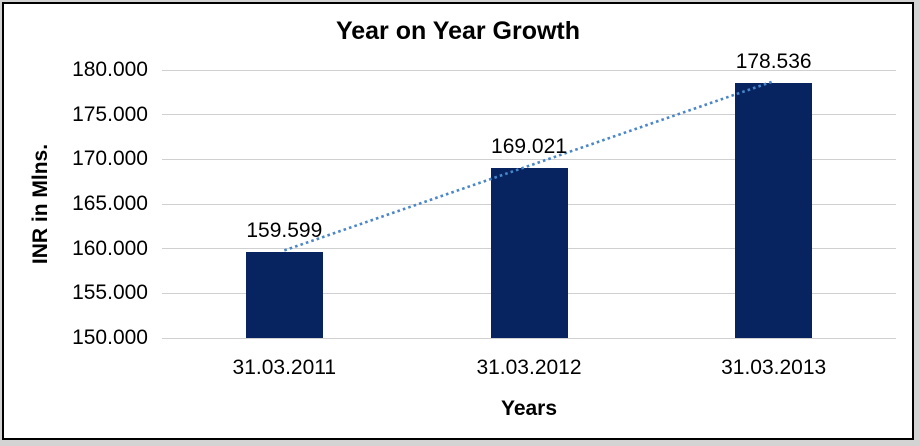  What do you see at coordinates (110, 337) in the screenshot?
I see `y-tick-label: 150.000` at bounding box center [110, 337].